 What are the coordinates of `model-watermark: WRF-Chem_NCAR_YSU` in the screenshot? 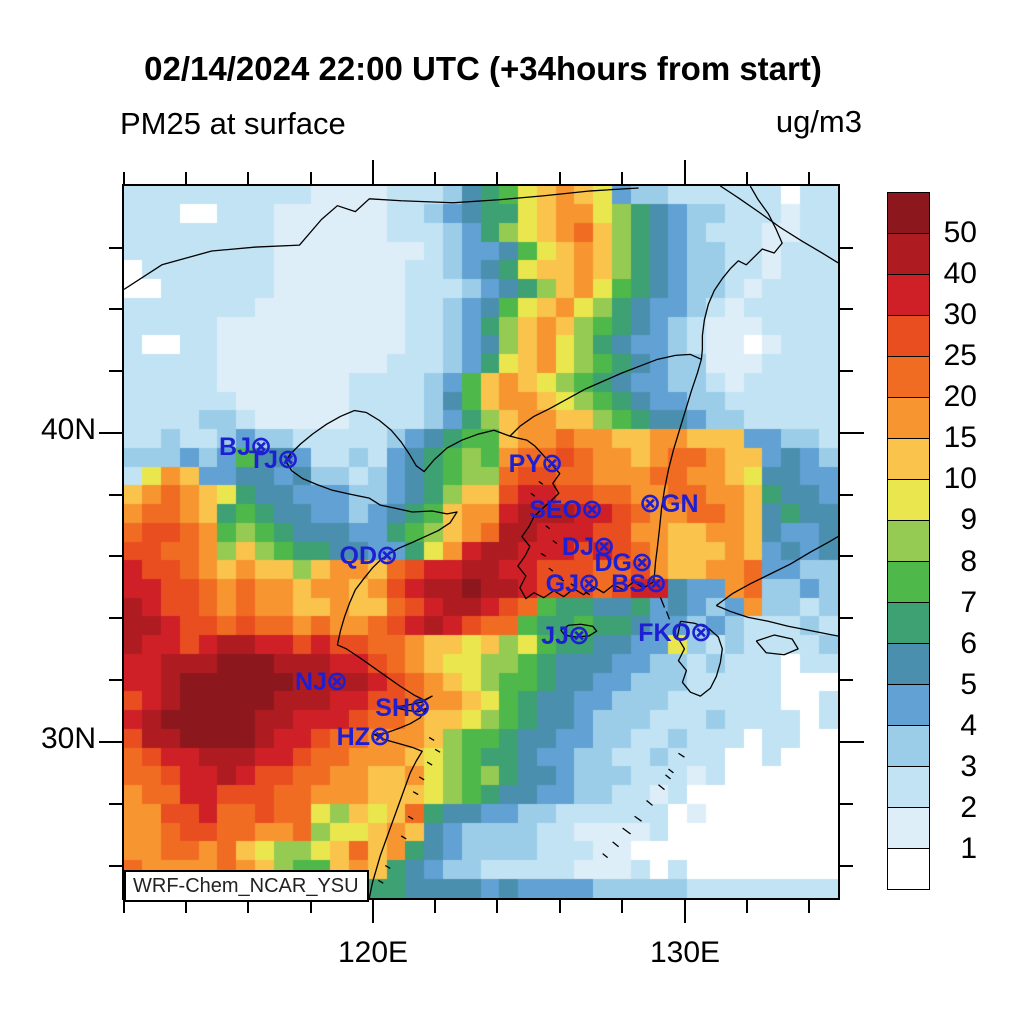 It's located at (246, 886).